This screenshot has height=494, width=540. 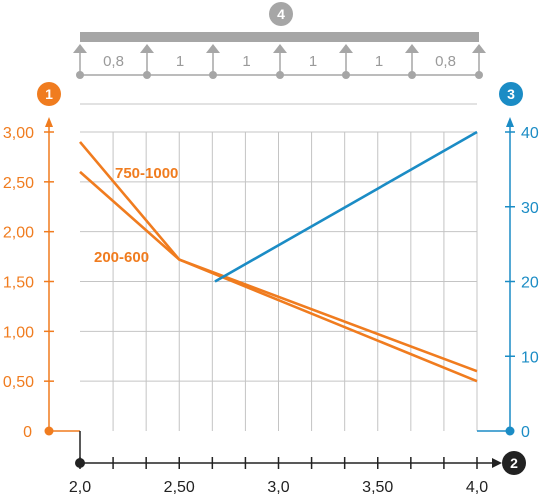 I want to click on bottom-axis-tick-label: 3,50, so click(x=377, y=486).